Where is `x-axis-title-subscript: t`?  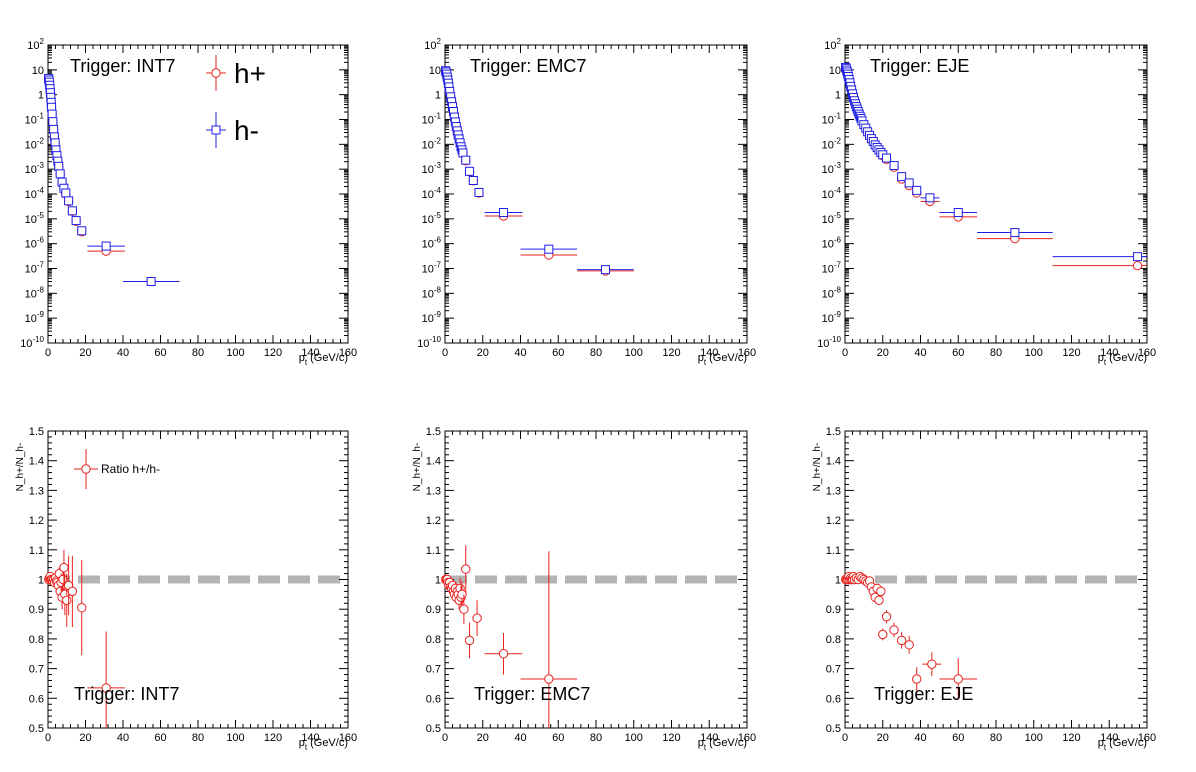 x-axis-title-subscript: t is located at coordinates (306, 362).